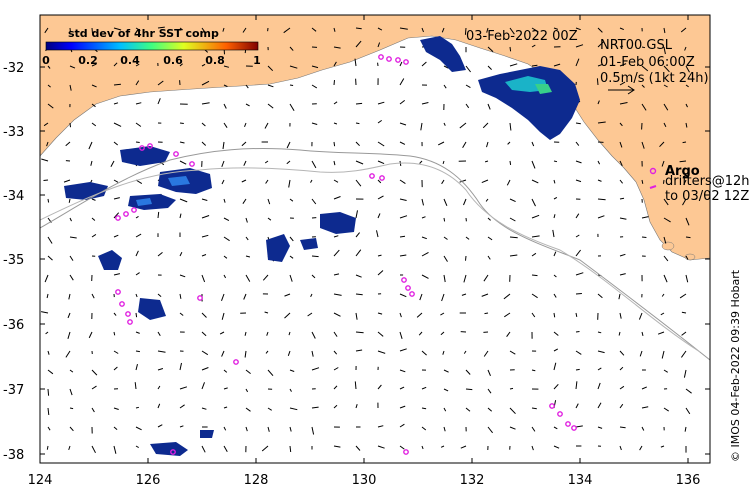 This screenshot has height=496, width=750. I want to click on argo-legend-label: Argo, so click(682, 171).